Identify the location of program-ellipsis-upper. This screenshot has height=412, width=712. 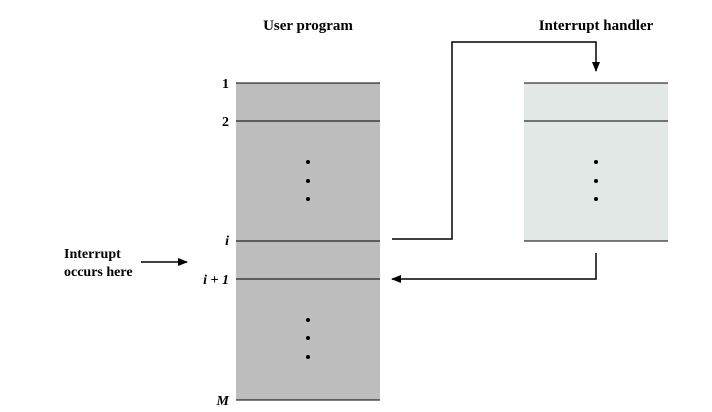
(308, 180).